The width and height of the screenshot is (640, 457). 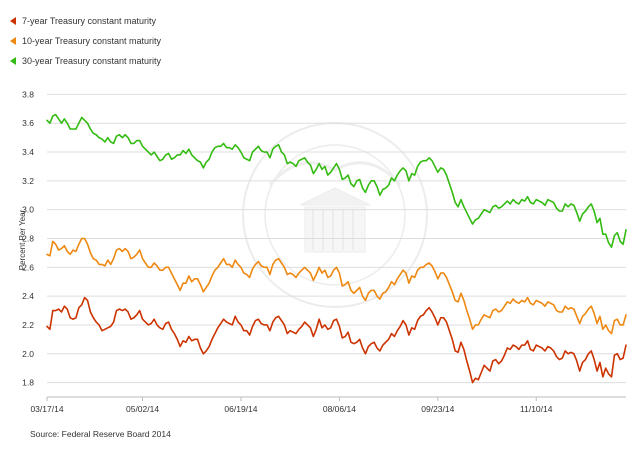 I want to click on y-tick-label: 2.8, so click(x=28, y=239).